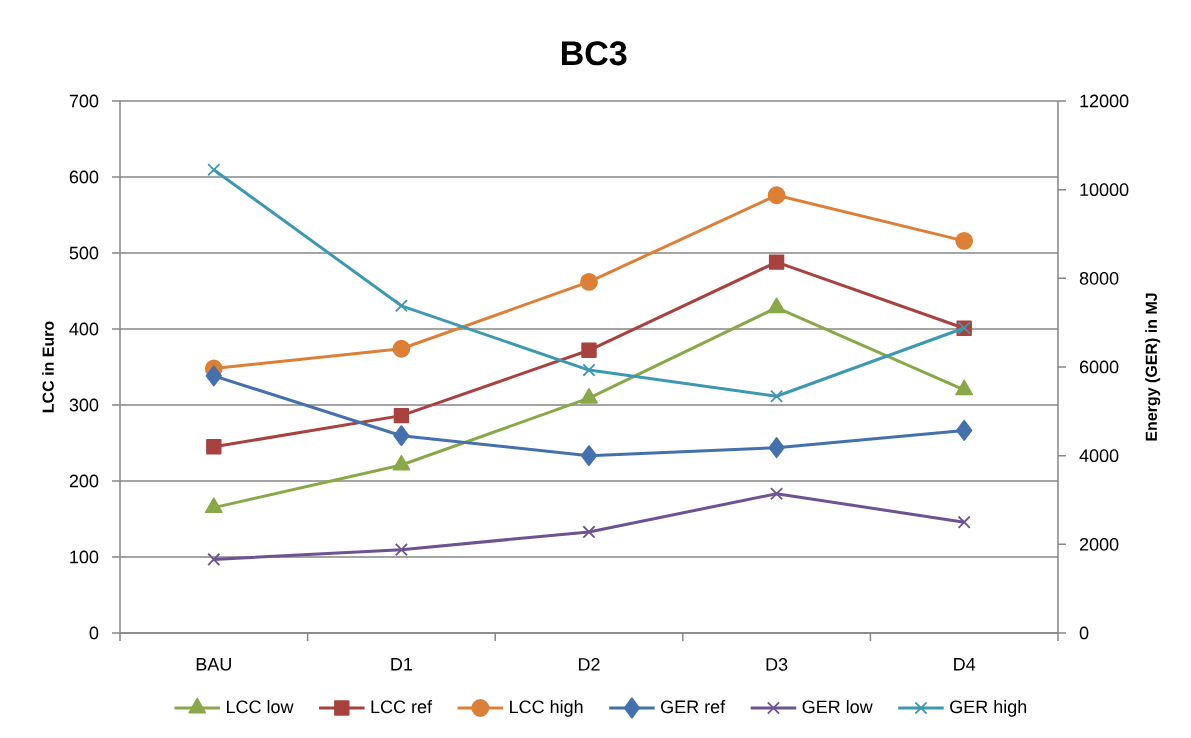 Image resolution: width=1191 pixels, height=738 pixels. Describe the element at coordinates (84, 177) in the screenshot. I see `y-tick-label: 600` at that location.